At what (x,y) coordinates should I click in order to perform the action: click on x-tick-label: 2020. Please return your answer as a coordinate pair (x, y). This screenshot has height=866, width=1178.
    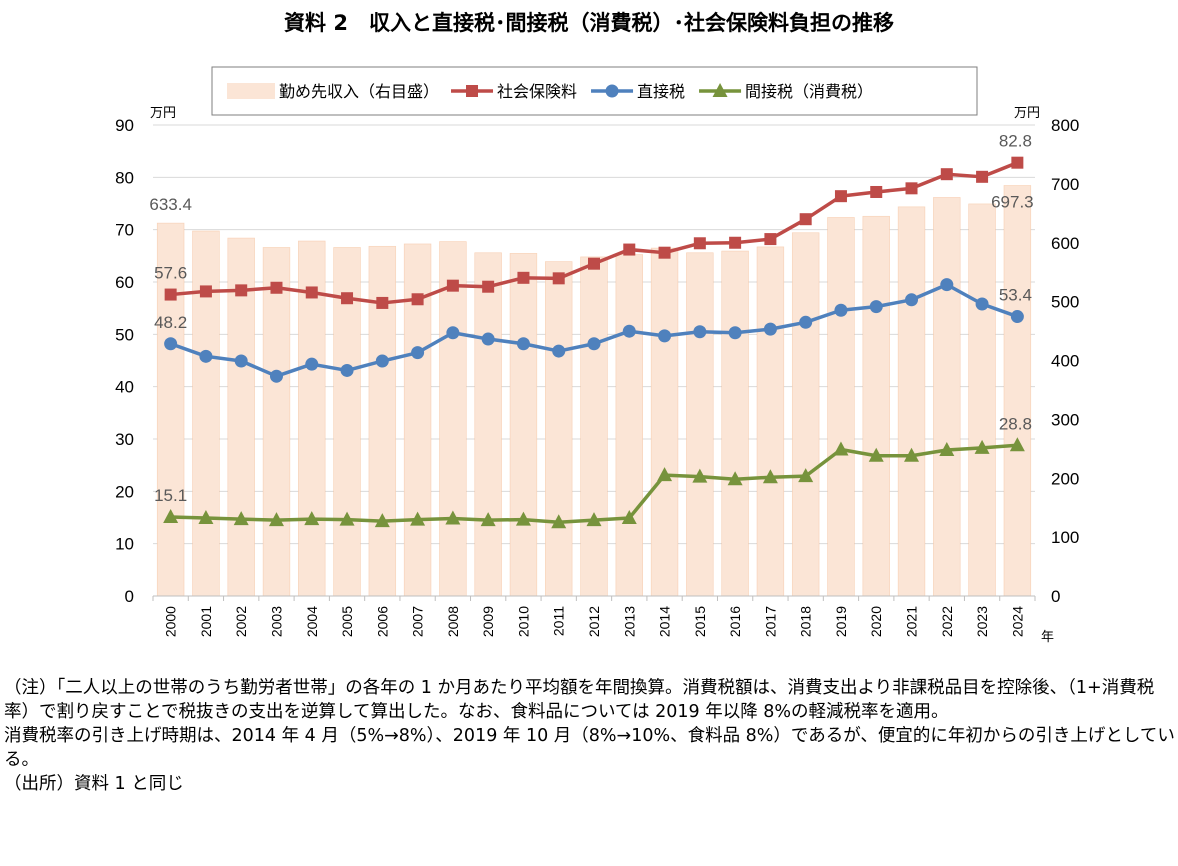
    Looking at the image, I should click on (876, 621).